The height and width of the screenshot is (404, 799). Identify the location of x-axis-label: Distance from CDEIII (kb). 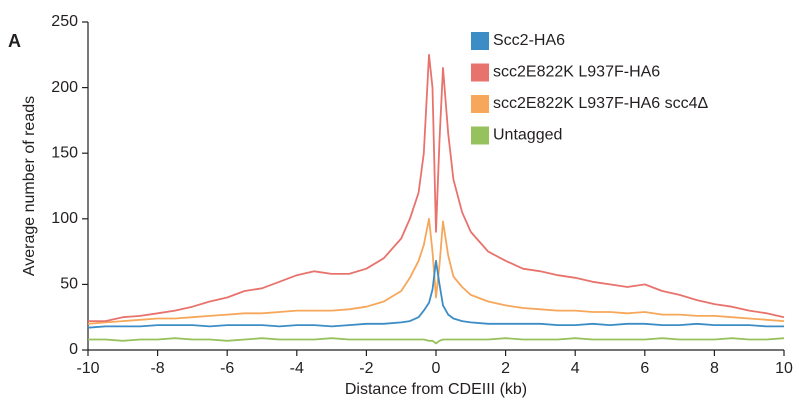
(436, 389).